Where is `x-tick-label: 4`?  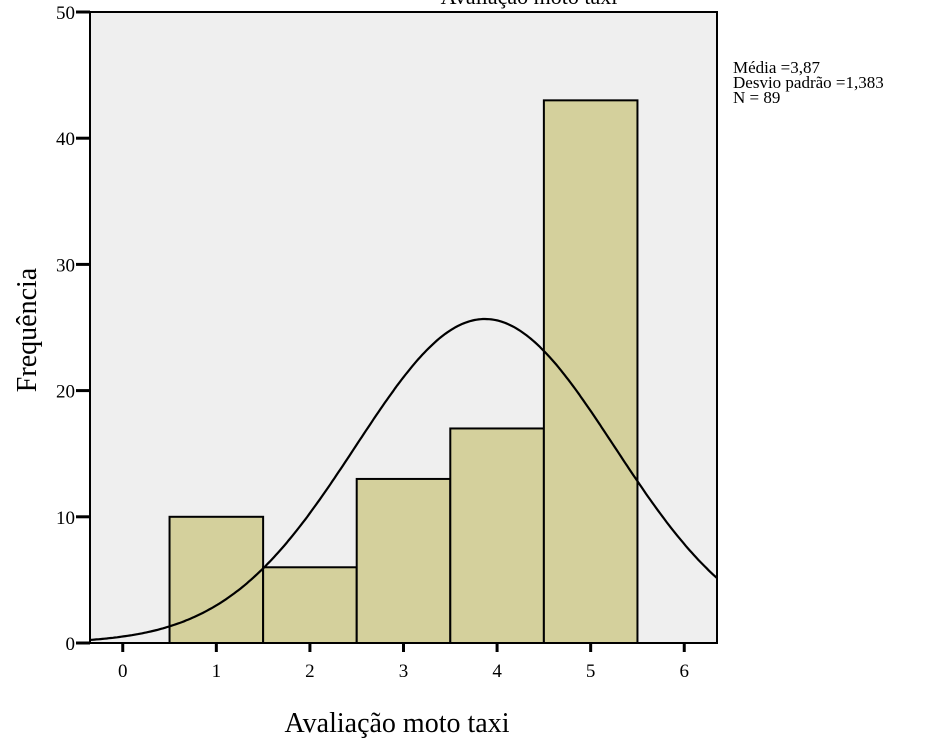 x-tick-label: 4 is located at coordinates (497, 671).